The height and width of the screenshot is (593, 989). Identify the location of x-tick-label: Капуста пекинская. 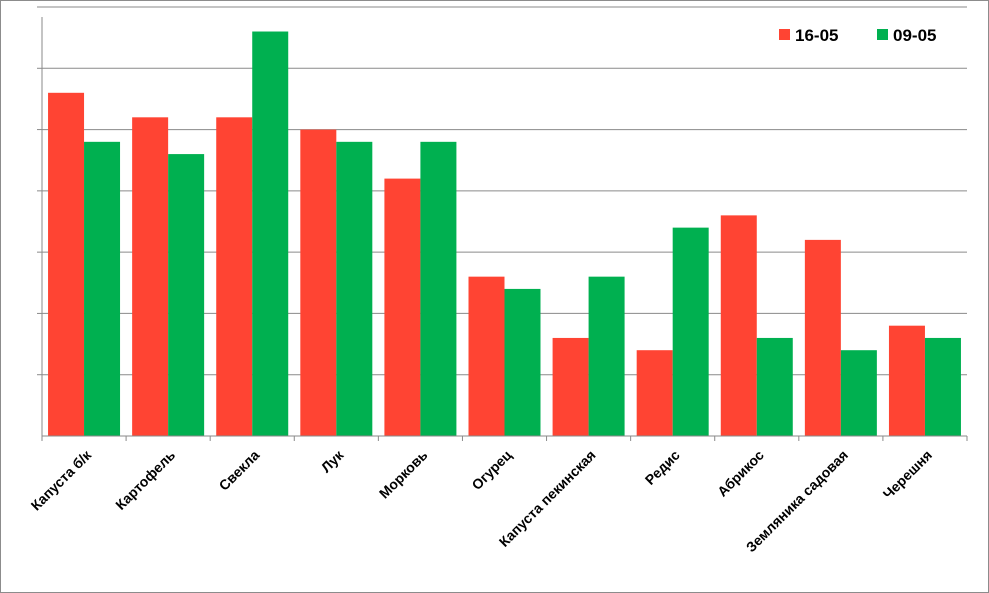
(547, 498).